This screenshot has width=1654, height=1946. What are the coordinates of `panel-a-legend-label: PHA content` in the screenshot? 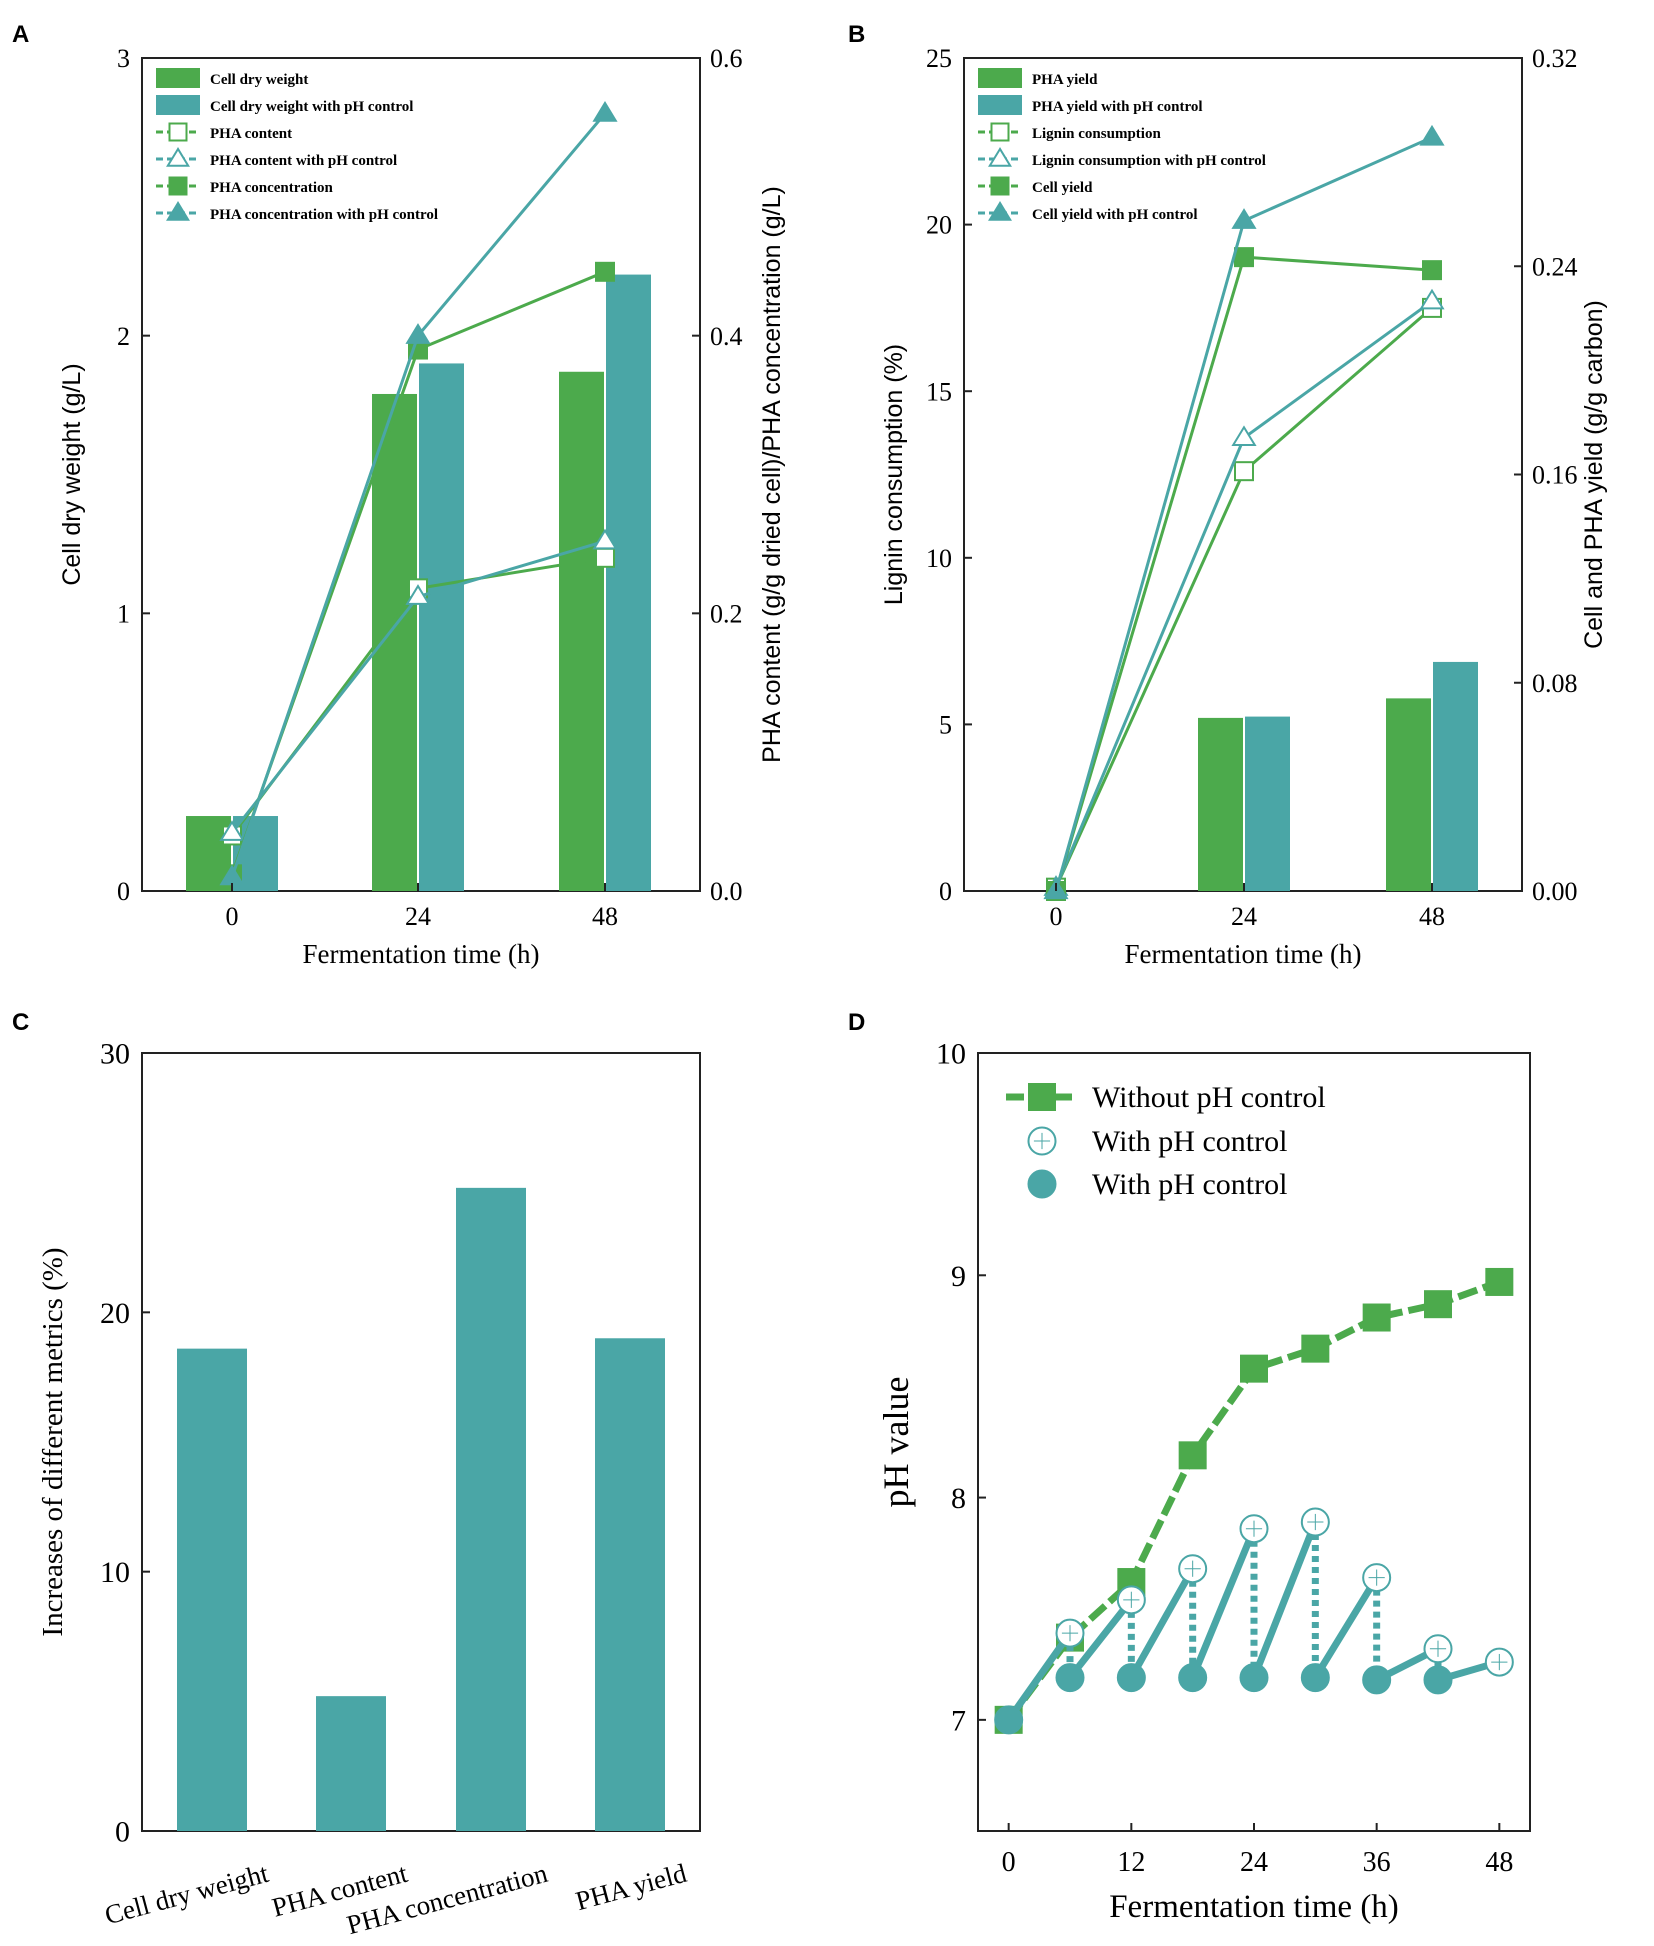 It's located at (251, 134).